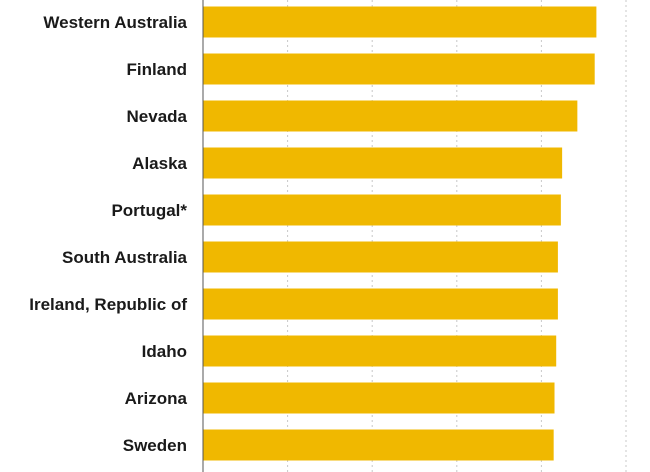 Image resolution: width=650 pixels, height=472 pixels. What do you see at coordinates (156, 398) in the screenshot?
I see `category-label: Arizona` at bounding box center [156, 398].